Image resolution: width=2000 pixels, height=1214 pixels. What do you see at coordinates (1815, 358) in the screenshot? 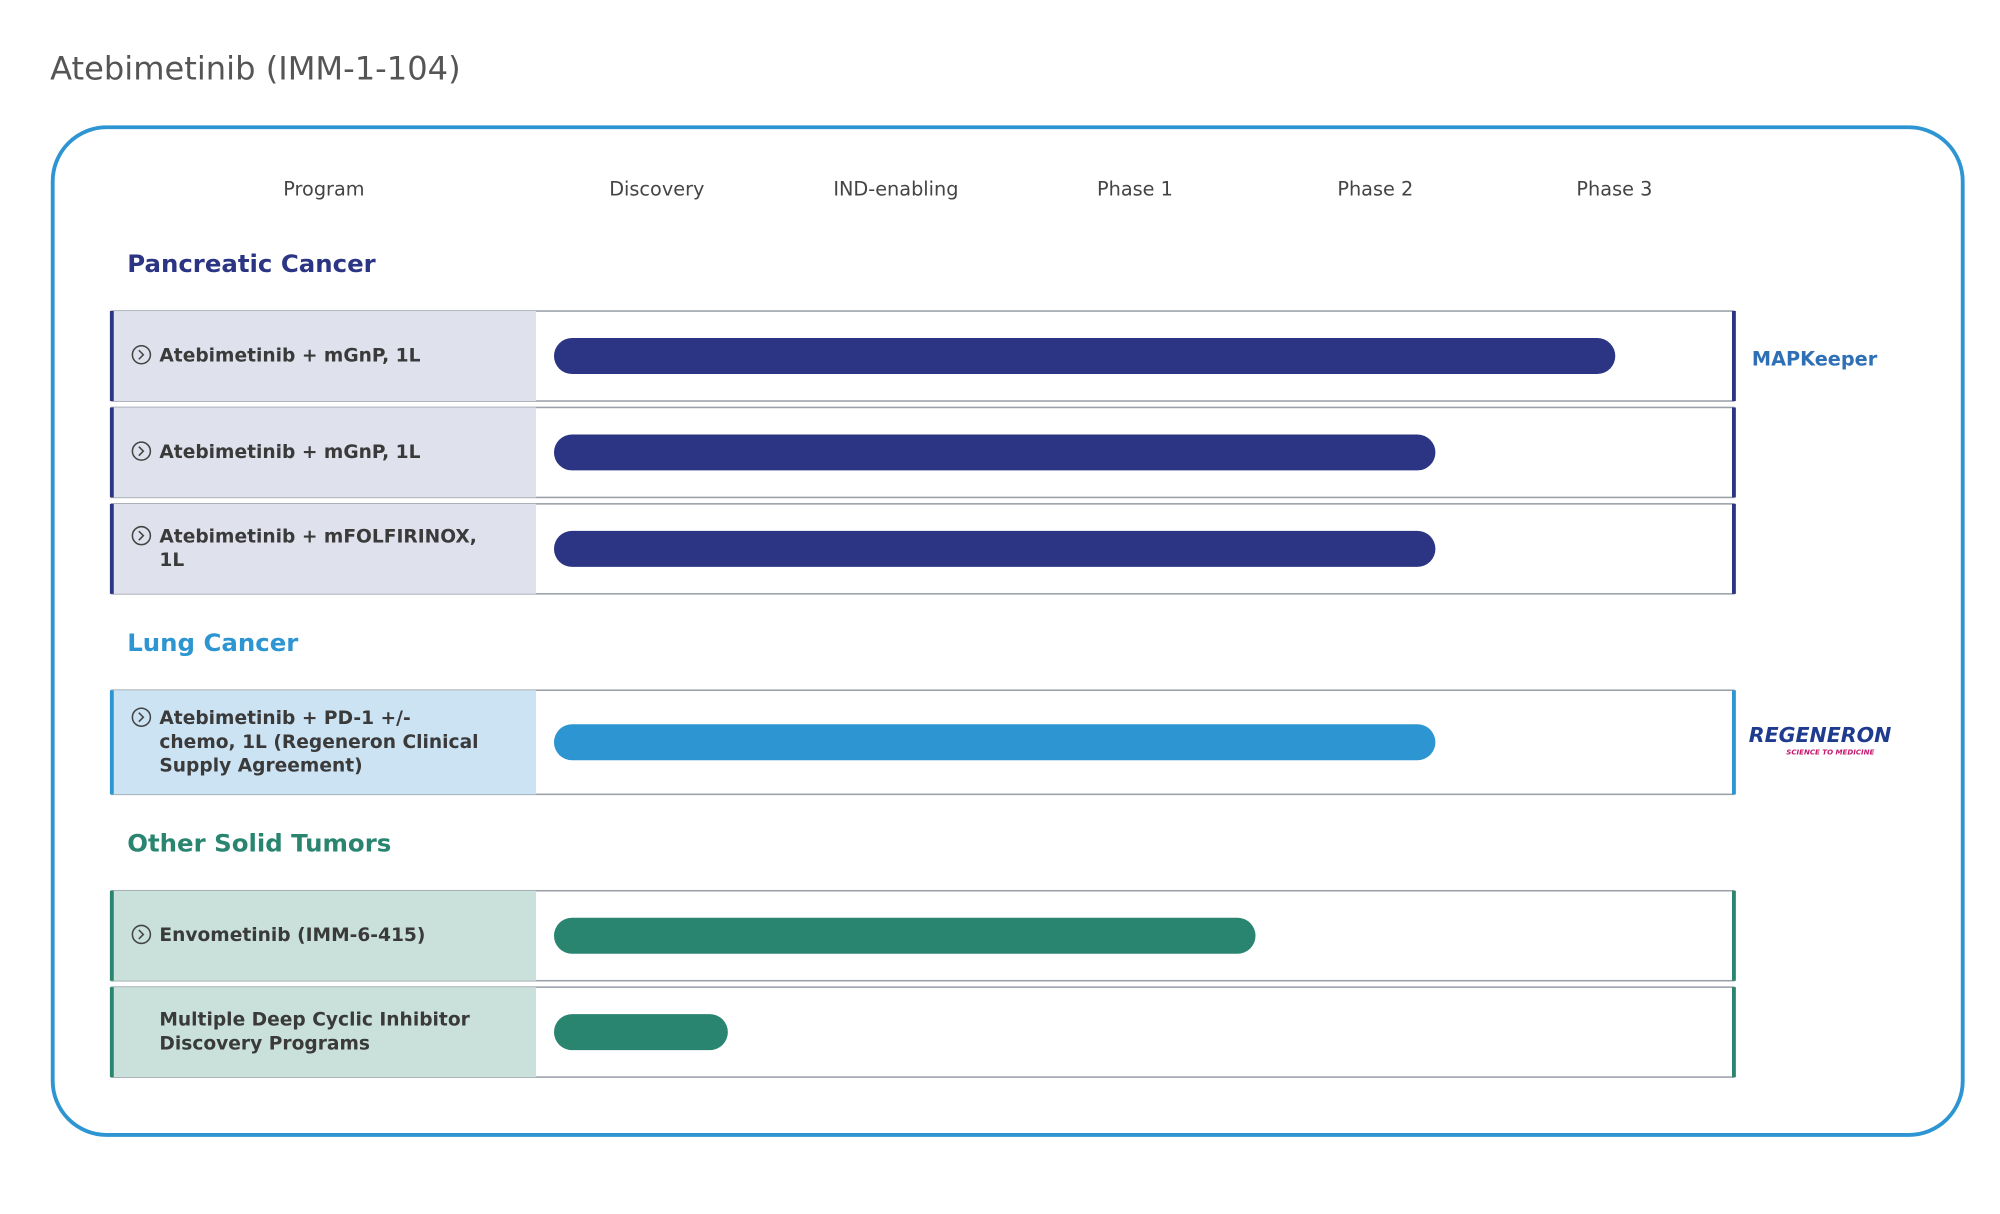
I see `partner-logo: MAPKeeper` at bounding box center [1815, 358].